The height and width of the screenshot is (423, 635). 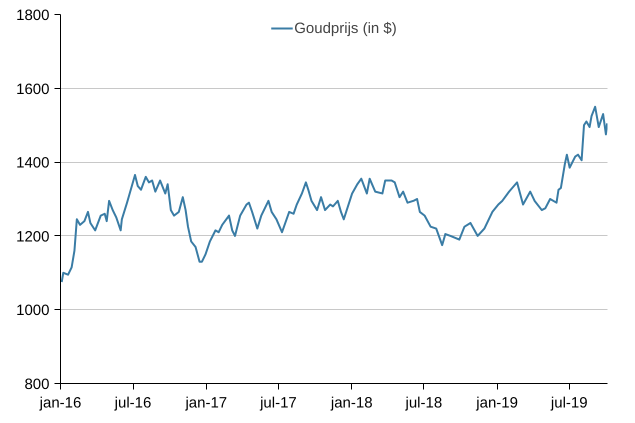 What do you see at coordinates (496, 403) in the screenshot?
I see `x-tick-label: jan-19` at bounding box center [496, 403].